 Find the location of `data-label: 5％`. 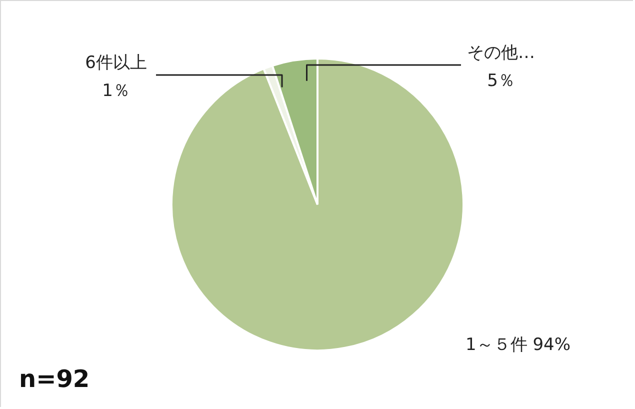

data-label: 5％ is located at coordinates (501, 81).